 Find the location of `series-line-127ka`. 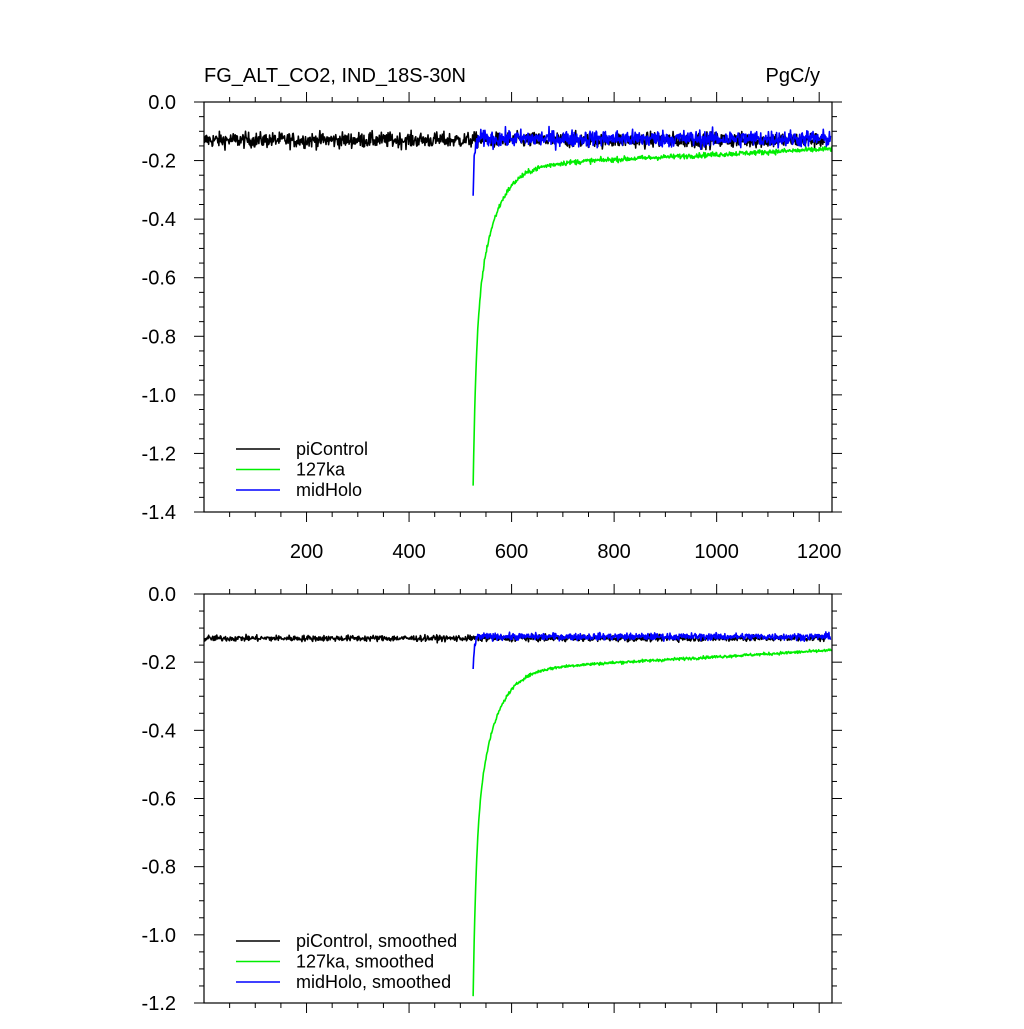

series-line-127ka is located at coordinates (652, 315).